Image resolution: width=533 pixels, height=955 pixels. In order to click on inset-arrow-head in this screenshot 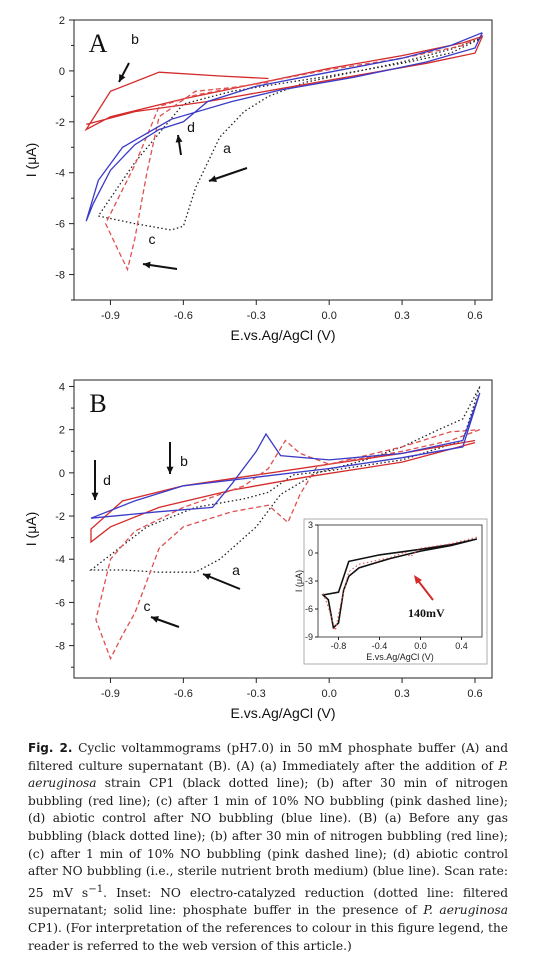, I will do `click(418, 579)`.